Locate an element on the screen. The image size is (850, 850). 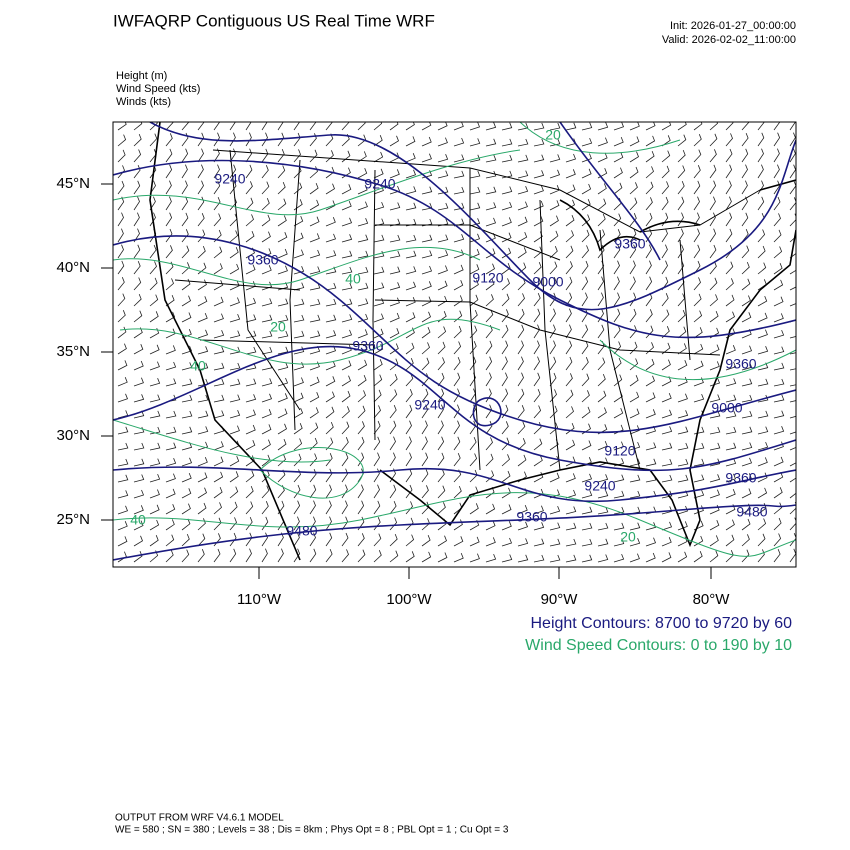
contour-legend: Wind Speed Contours: 0 to 190 by 10 is located at coordinates (658, 645).